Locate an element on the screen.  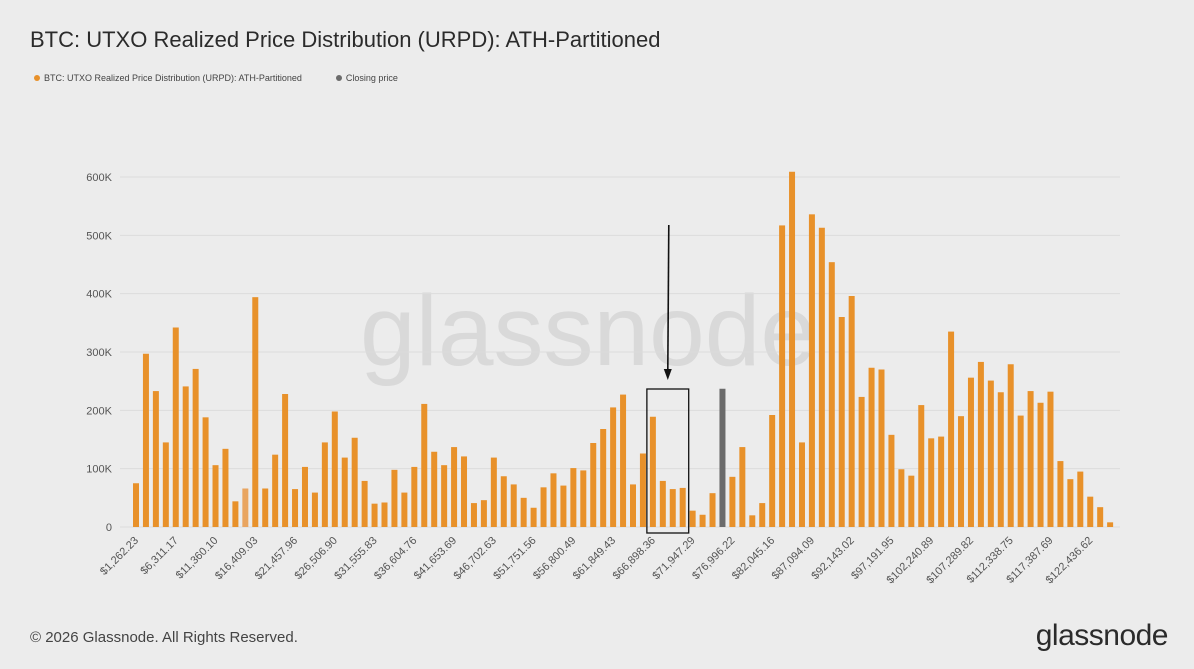
arrow-line is located at coordinates (668, 298).